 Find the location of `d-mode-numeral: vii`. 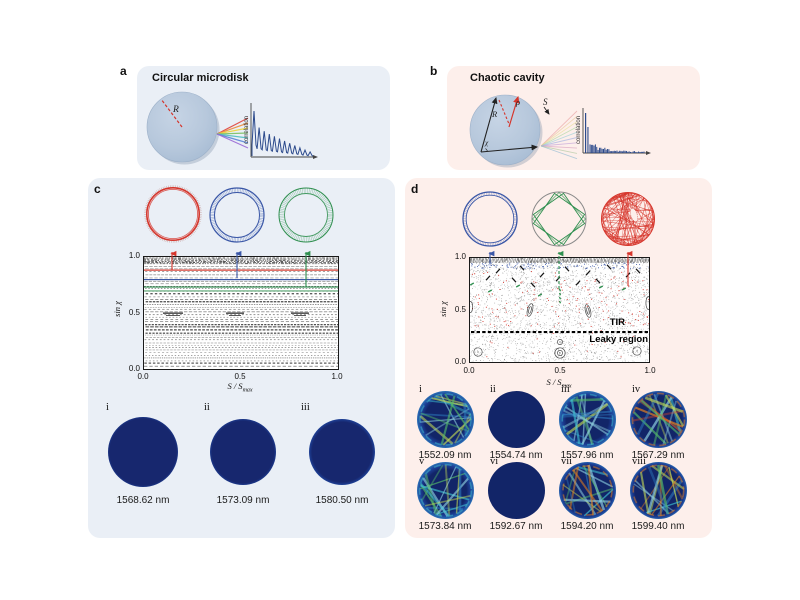

d-mode-numeral: vii is located at coordinates (567, 461).